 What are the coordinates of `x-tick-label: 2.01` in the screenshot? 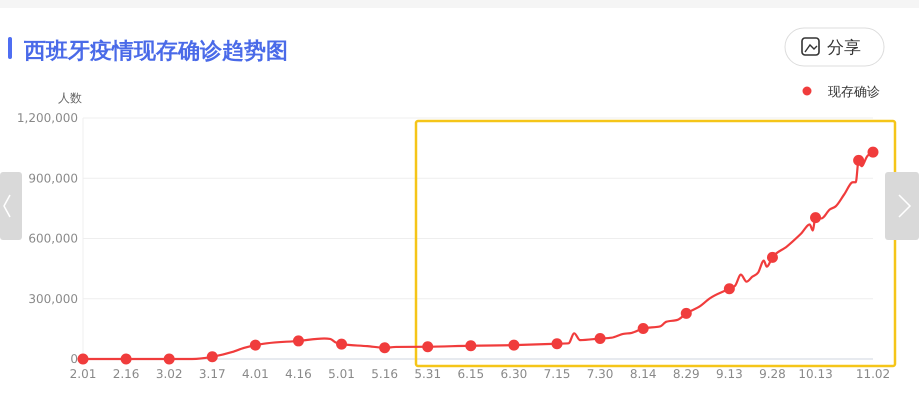 It's located at (83, 374).